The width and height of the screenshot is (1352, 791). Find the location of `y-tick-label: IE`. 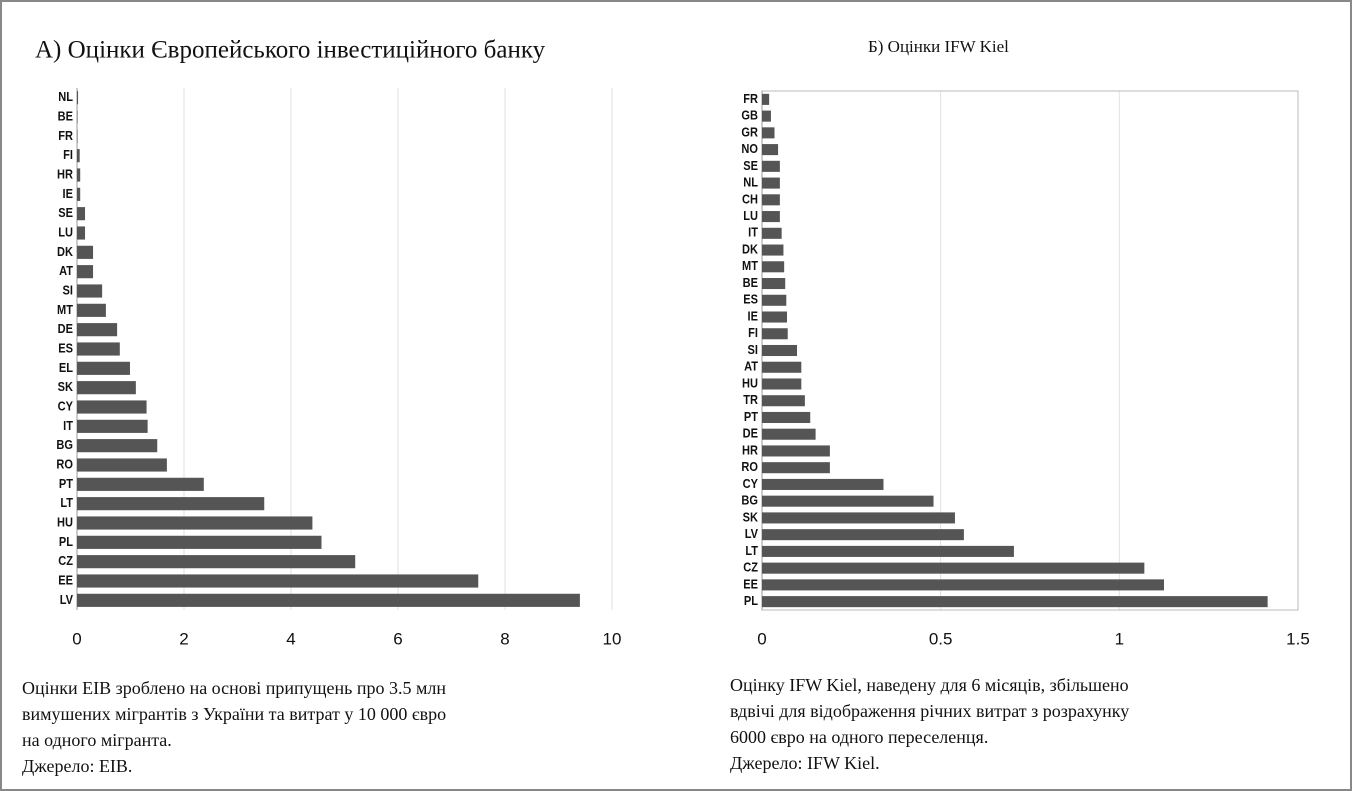

y-tick-label: IE is located at coordinates (68, 193).